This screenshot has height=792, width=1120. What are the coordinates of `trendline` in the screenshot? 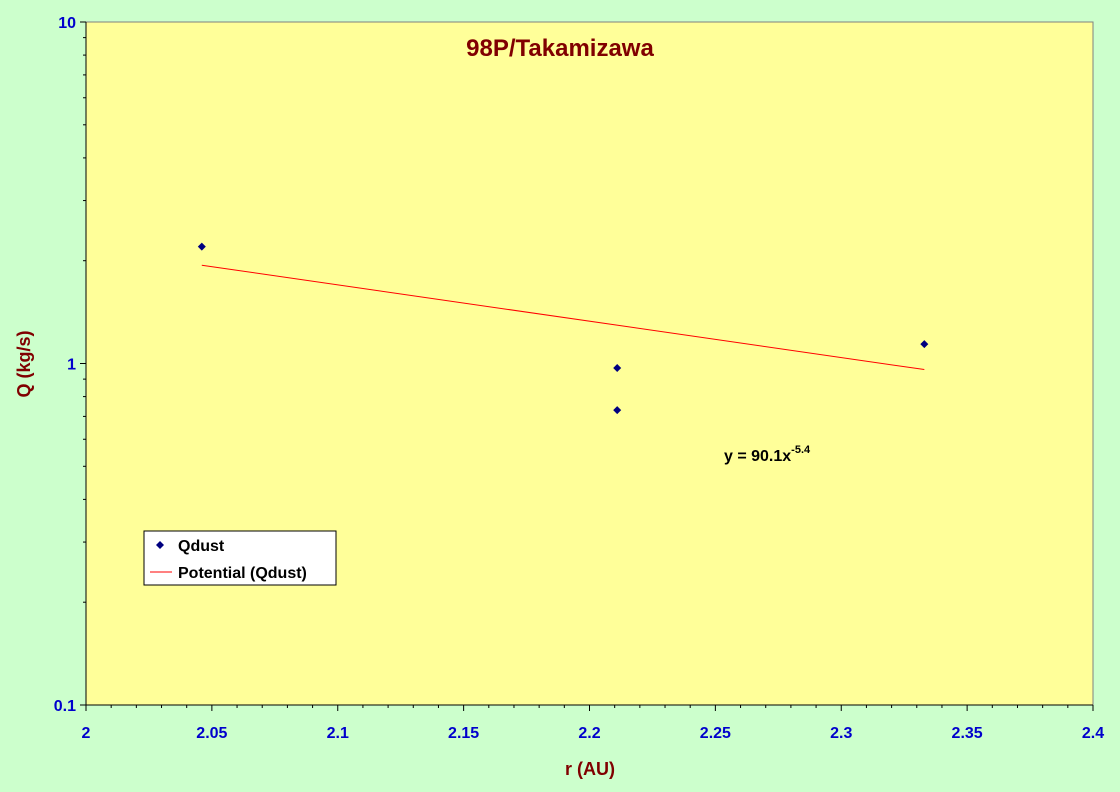 It's located at (563, 317).